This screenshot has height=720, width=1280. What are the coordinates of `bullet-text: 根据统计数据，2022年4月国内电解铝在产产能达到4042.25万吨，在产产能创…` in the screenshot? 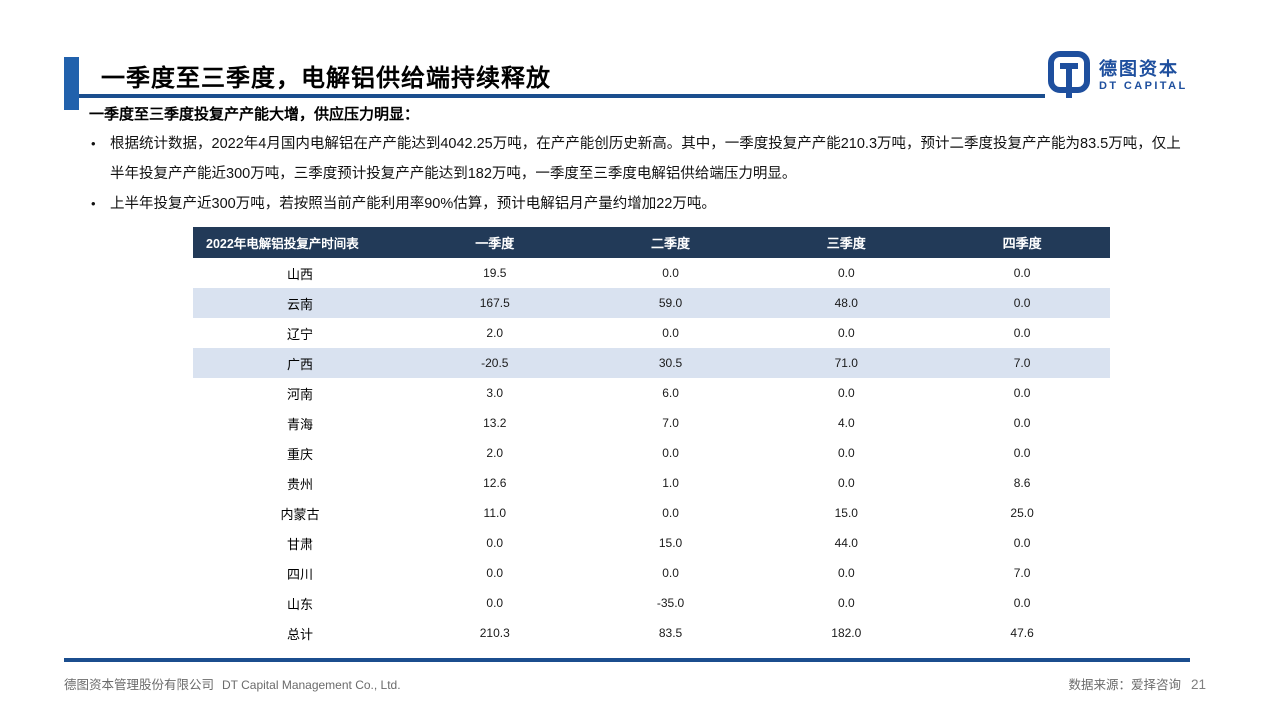 It's located at (645, 159).